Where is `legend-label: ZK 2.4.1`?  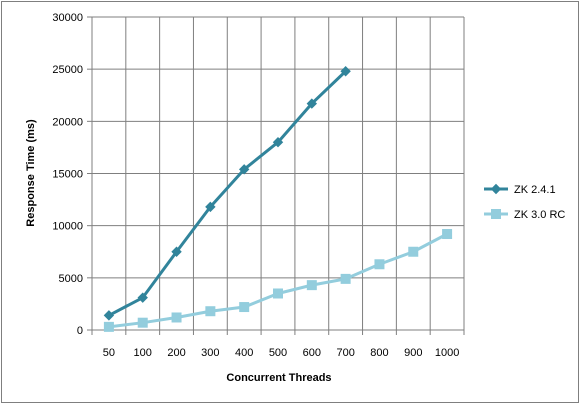
legend-label: ZK 2.4.1 is located at coordinates (535, 190).